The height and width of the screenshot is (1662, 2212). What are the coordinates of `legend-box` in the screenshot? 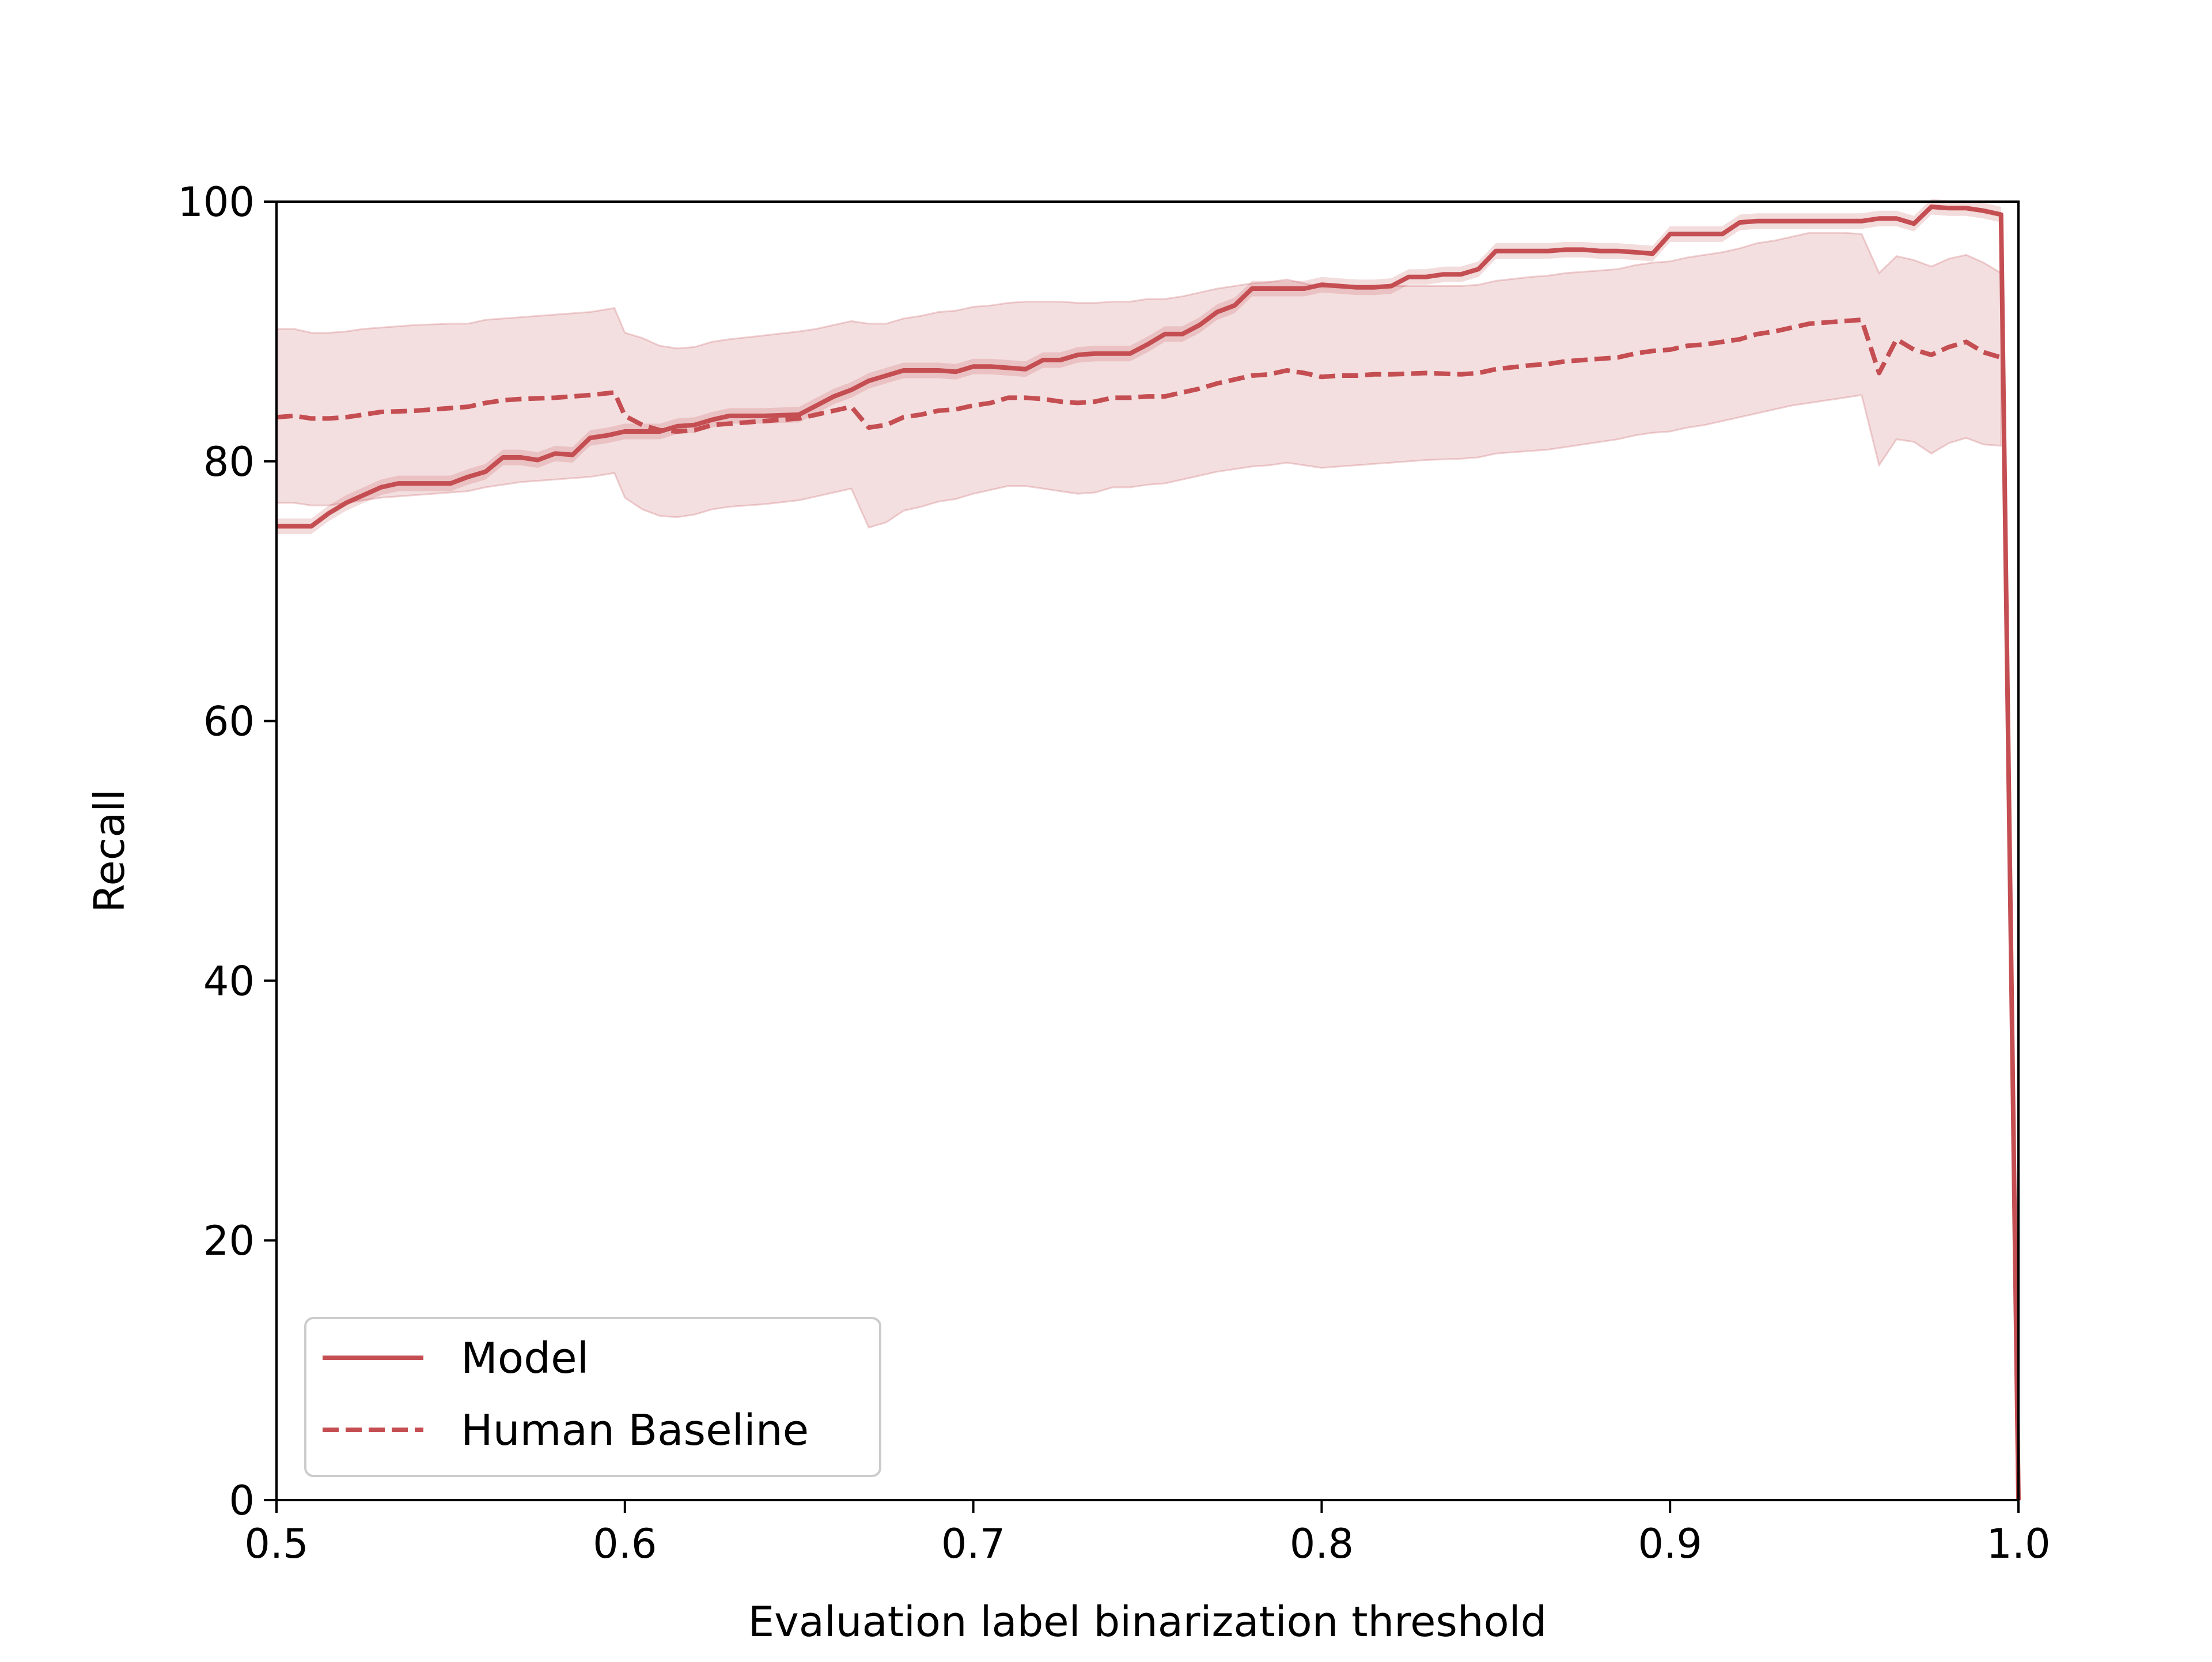 It's located at (592, 1397).